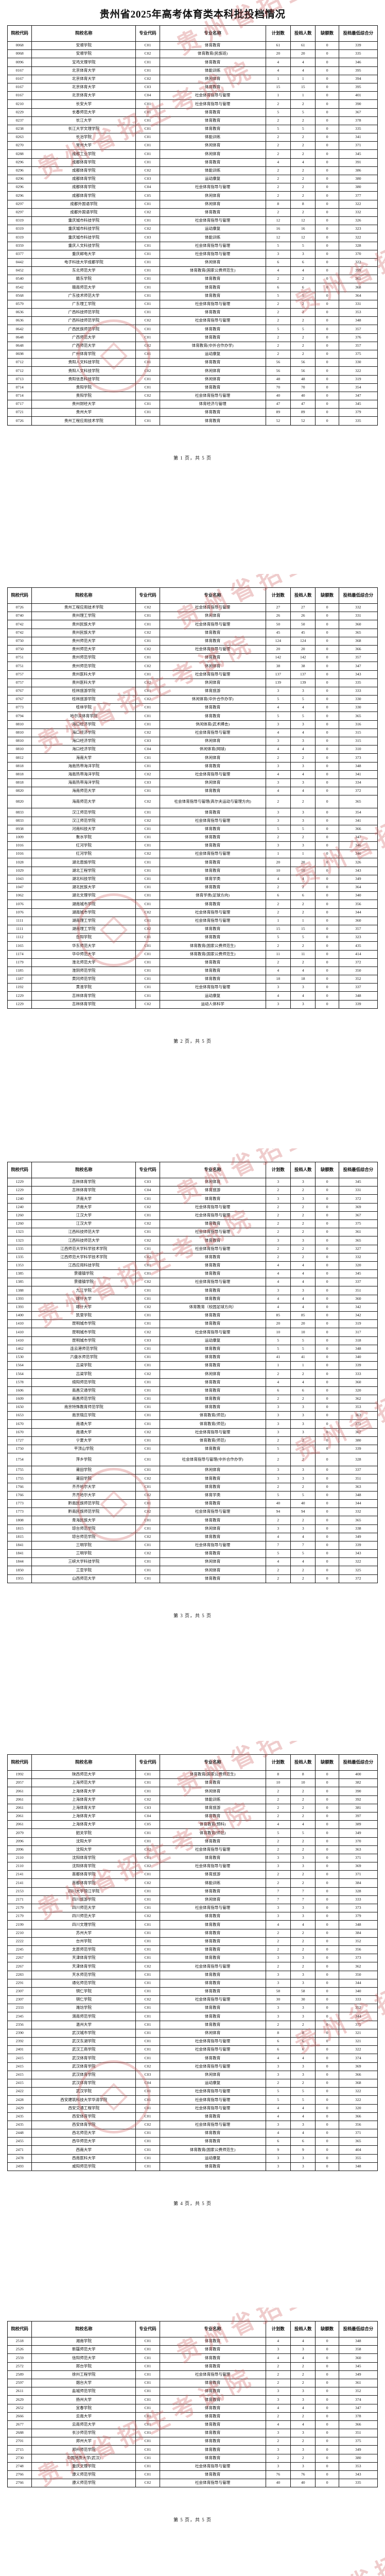 This screenshot has width=385, height=2576. I want to click on cell-admitted-count: 16, so click(303, 229).